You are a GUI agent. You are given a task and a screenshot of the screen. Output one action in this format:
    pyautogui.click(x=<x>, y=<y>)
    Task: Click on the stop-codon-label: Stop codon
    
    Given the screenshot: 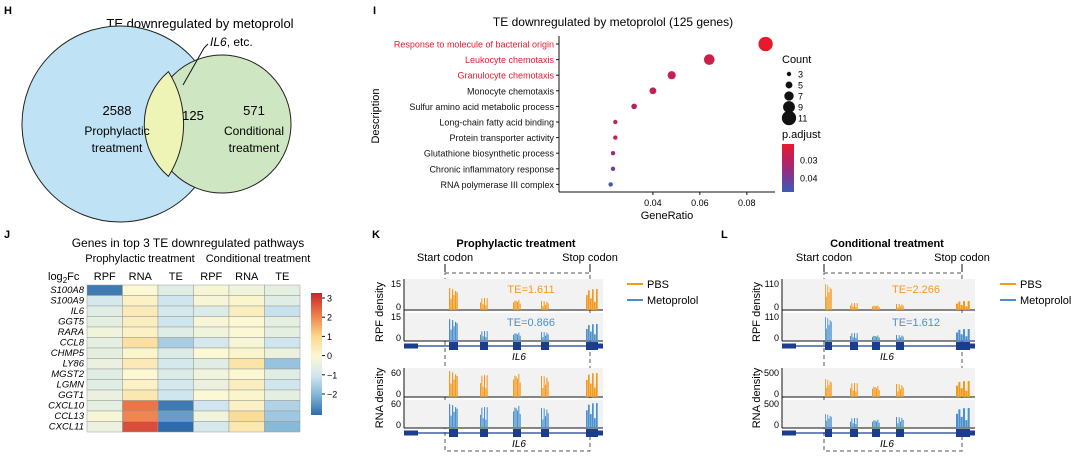 What is the action you would take?
    pyautogui.click(x=962, y=258)
    